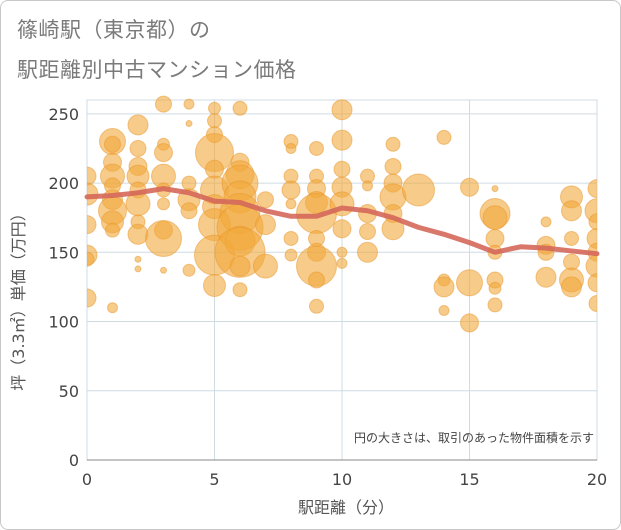 Image resolution: width=621 pixels, height=530 pixels. Describe the element at coordinates (63, 114) in the screenshot. I see `y-tick-label: 250` at that location.